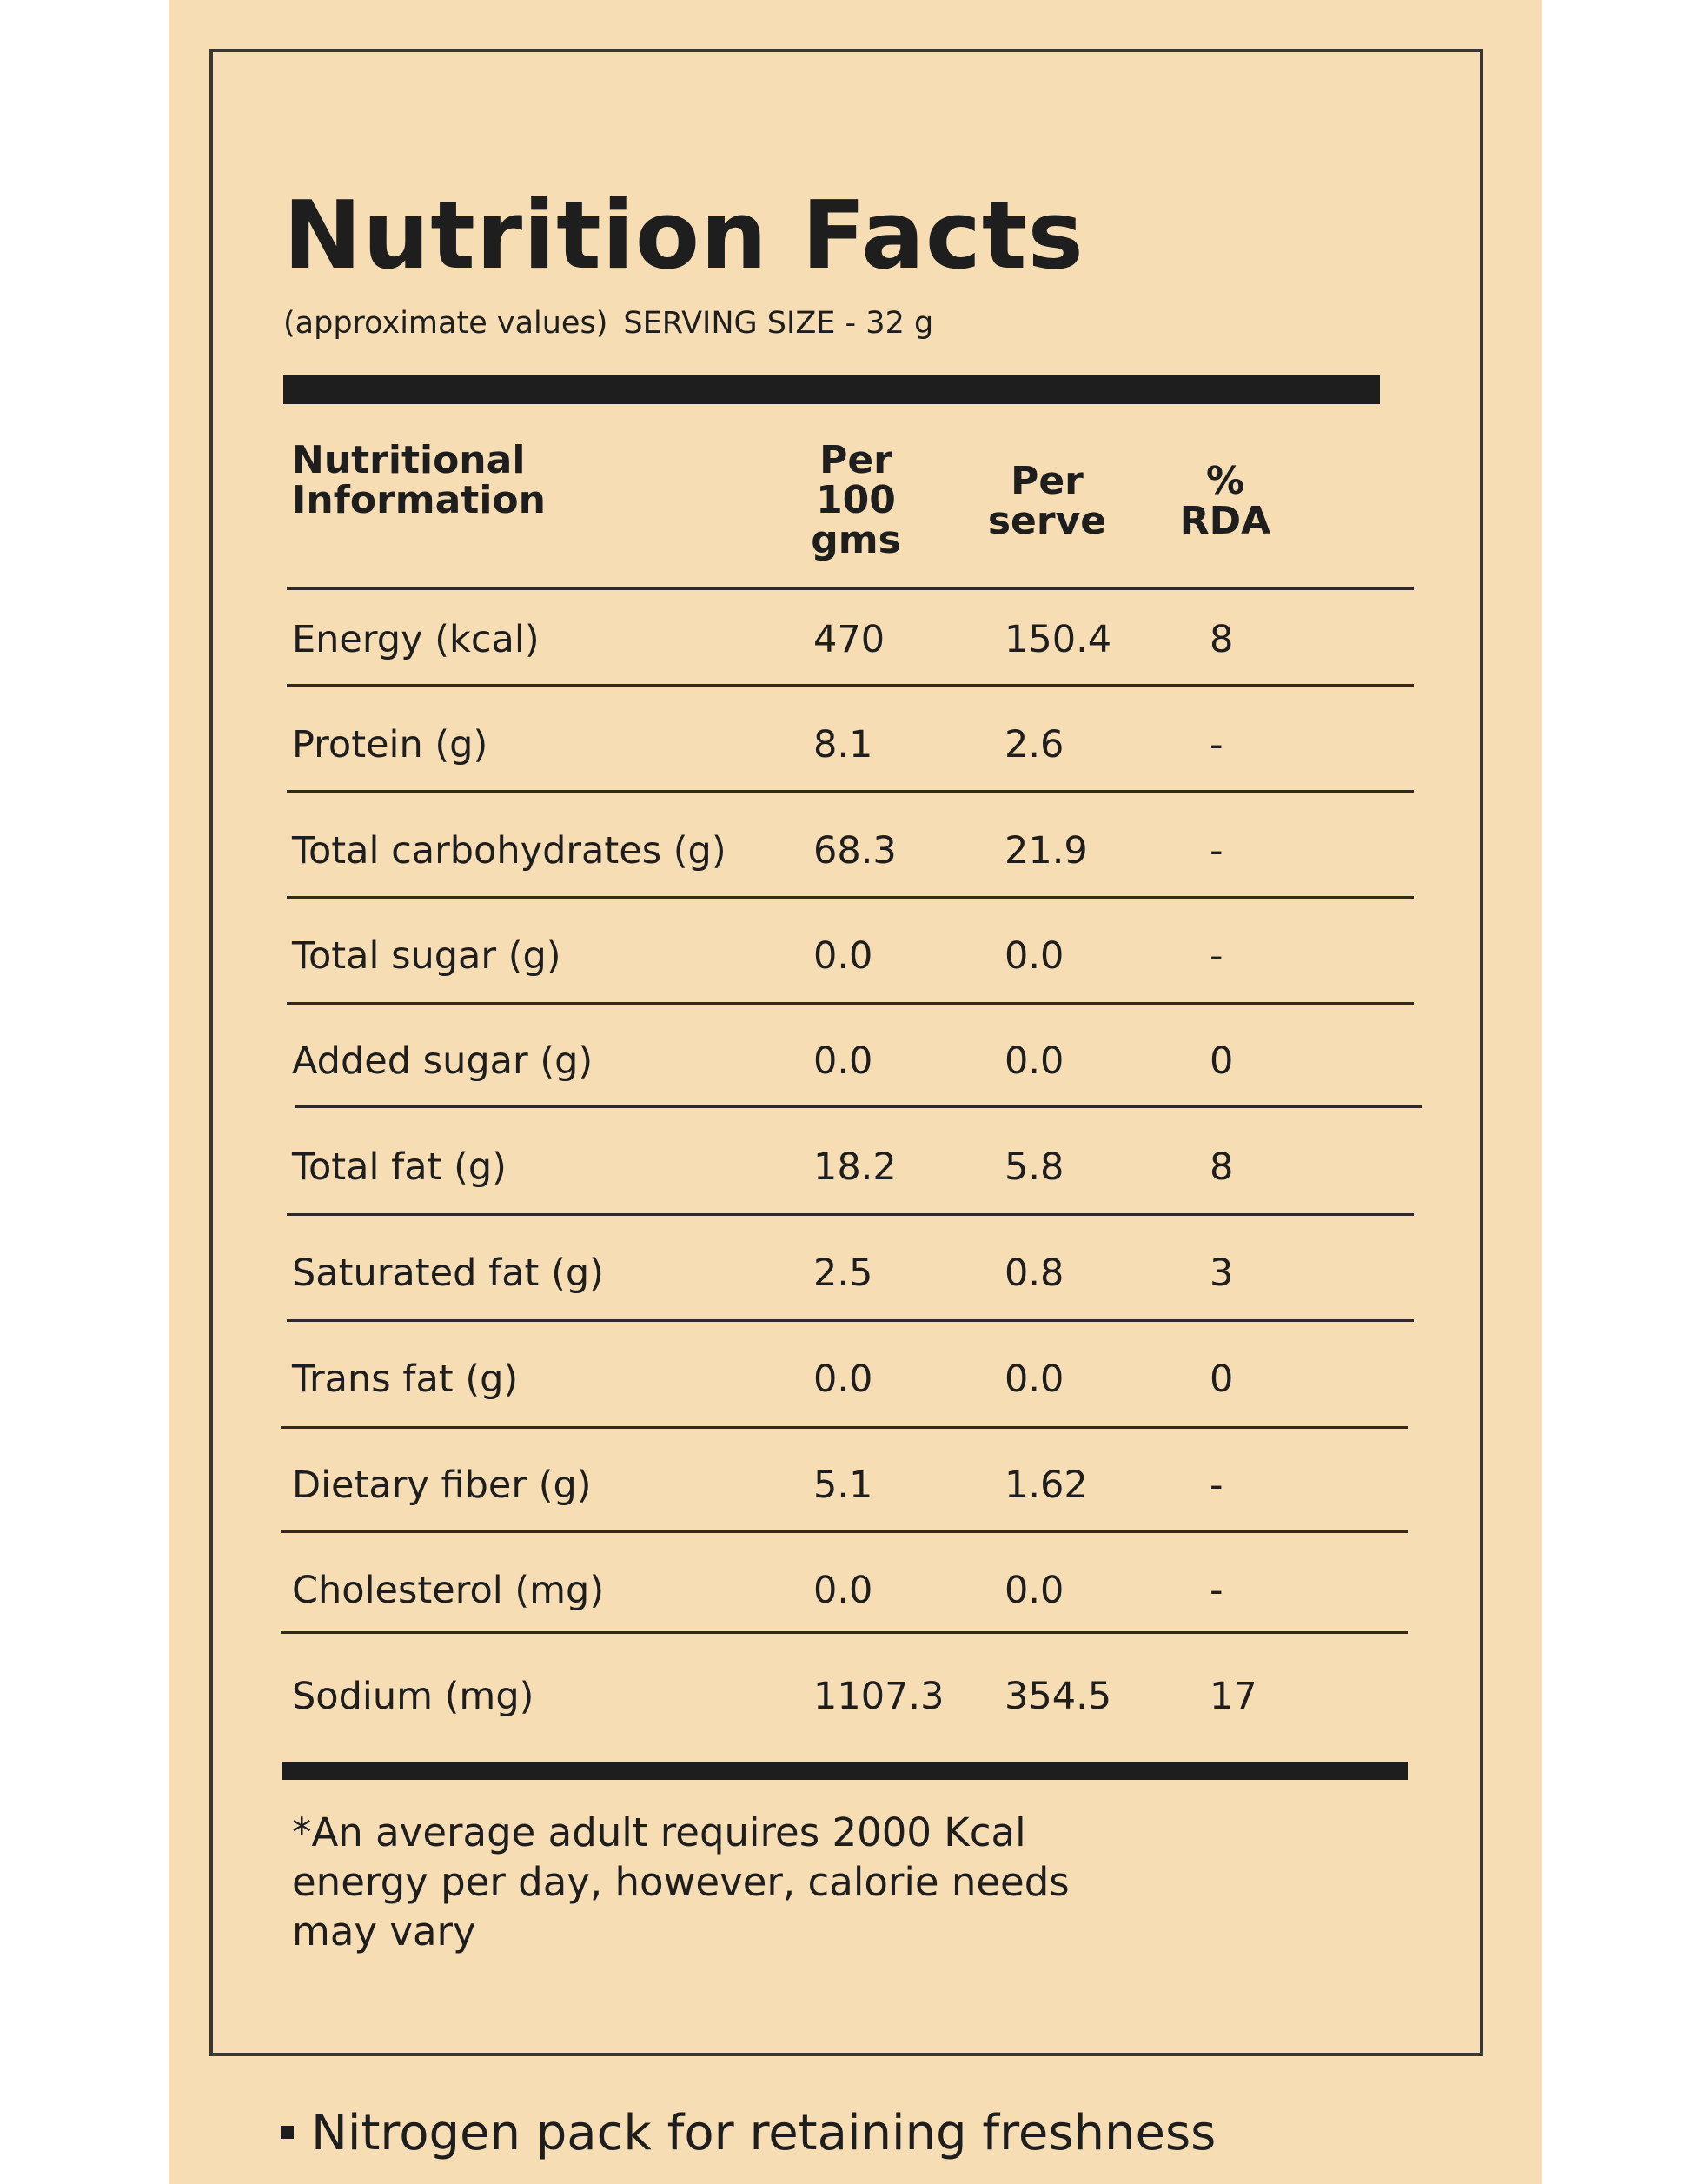 This screenshot has width=1691, height=2184. Describe the element at coordinates (764, 2133) in the screenshot. I see `feature-text: Nitrogen pack for retaining freshness` at that location.